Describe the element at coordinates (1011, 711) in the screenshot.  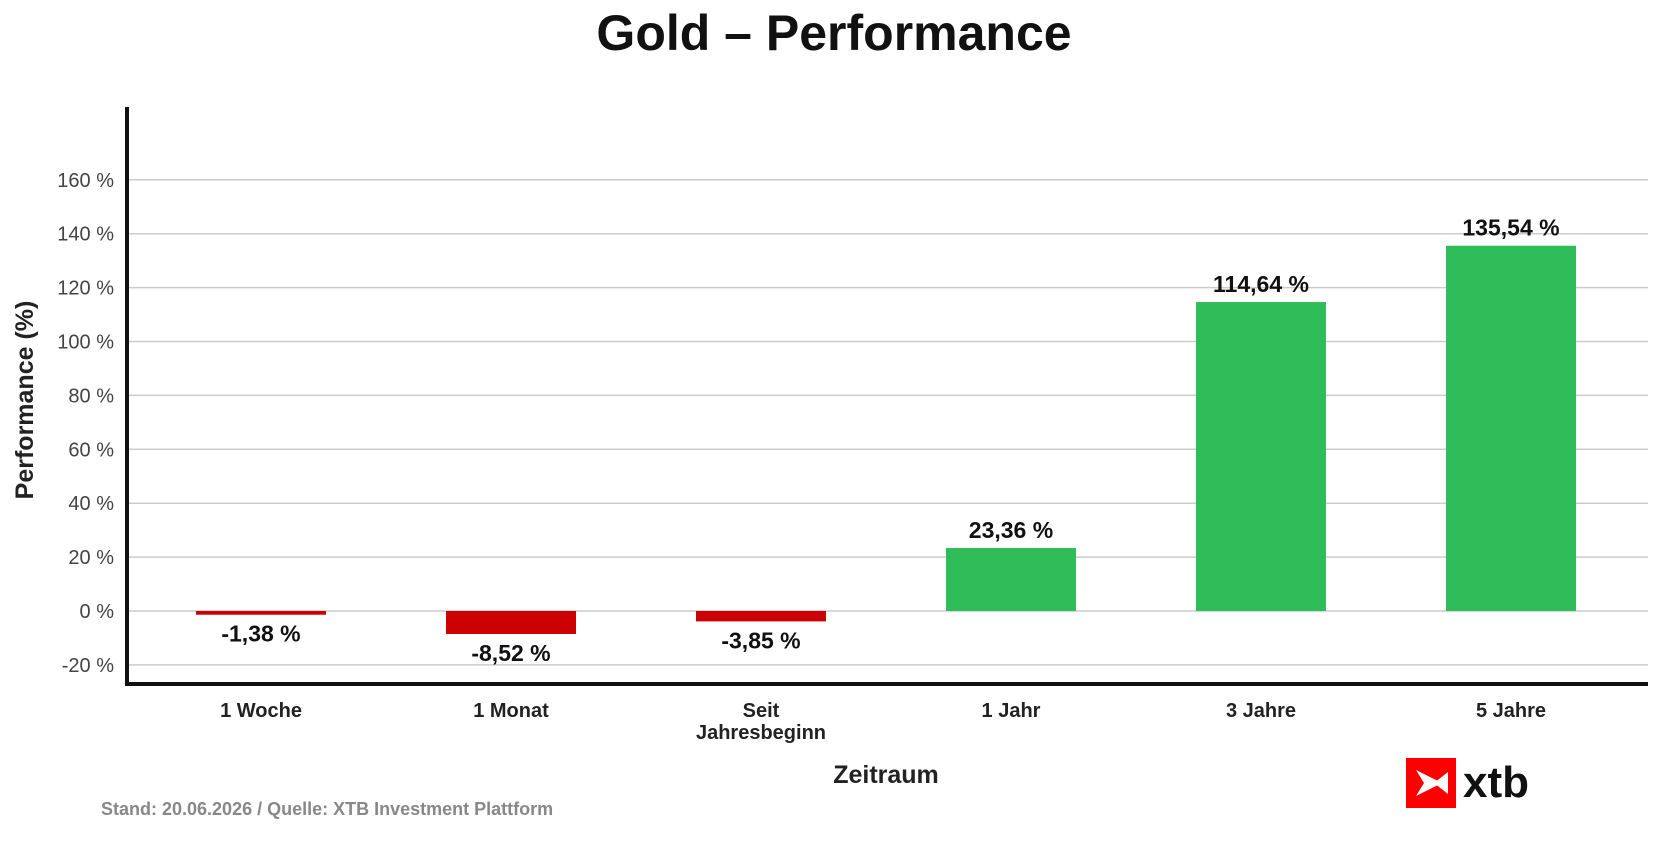
I see `x-tick-label: 1 Jahr` at that location.